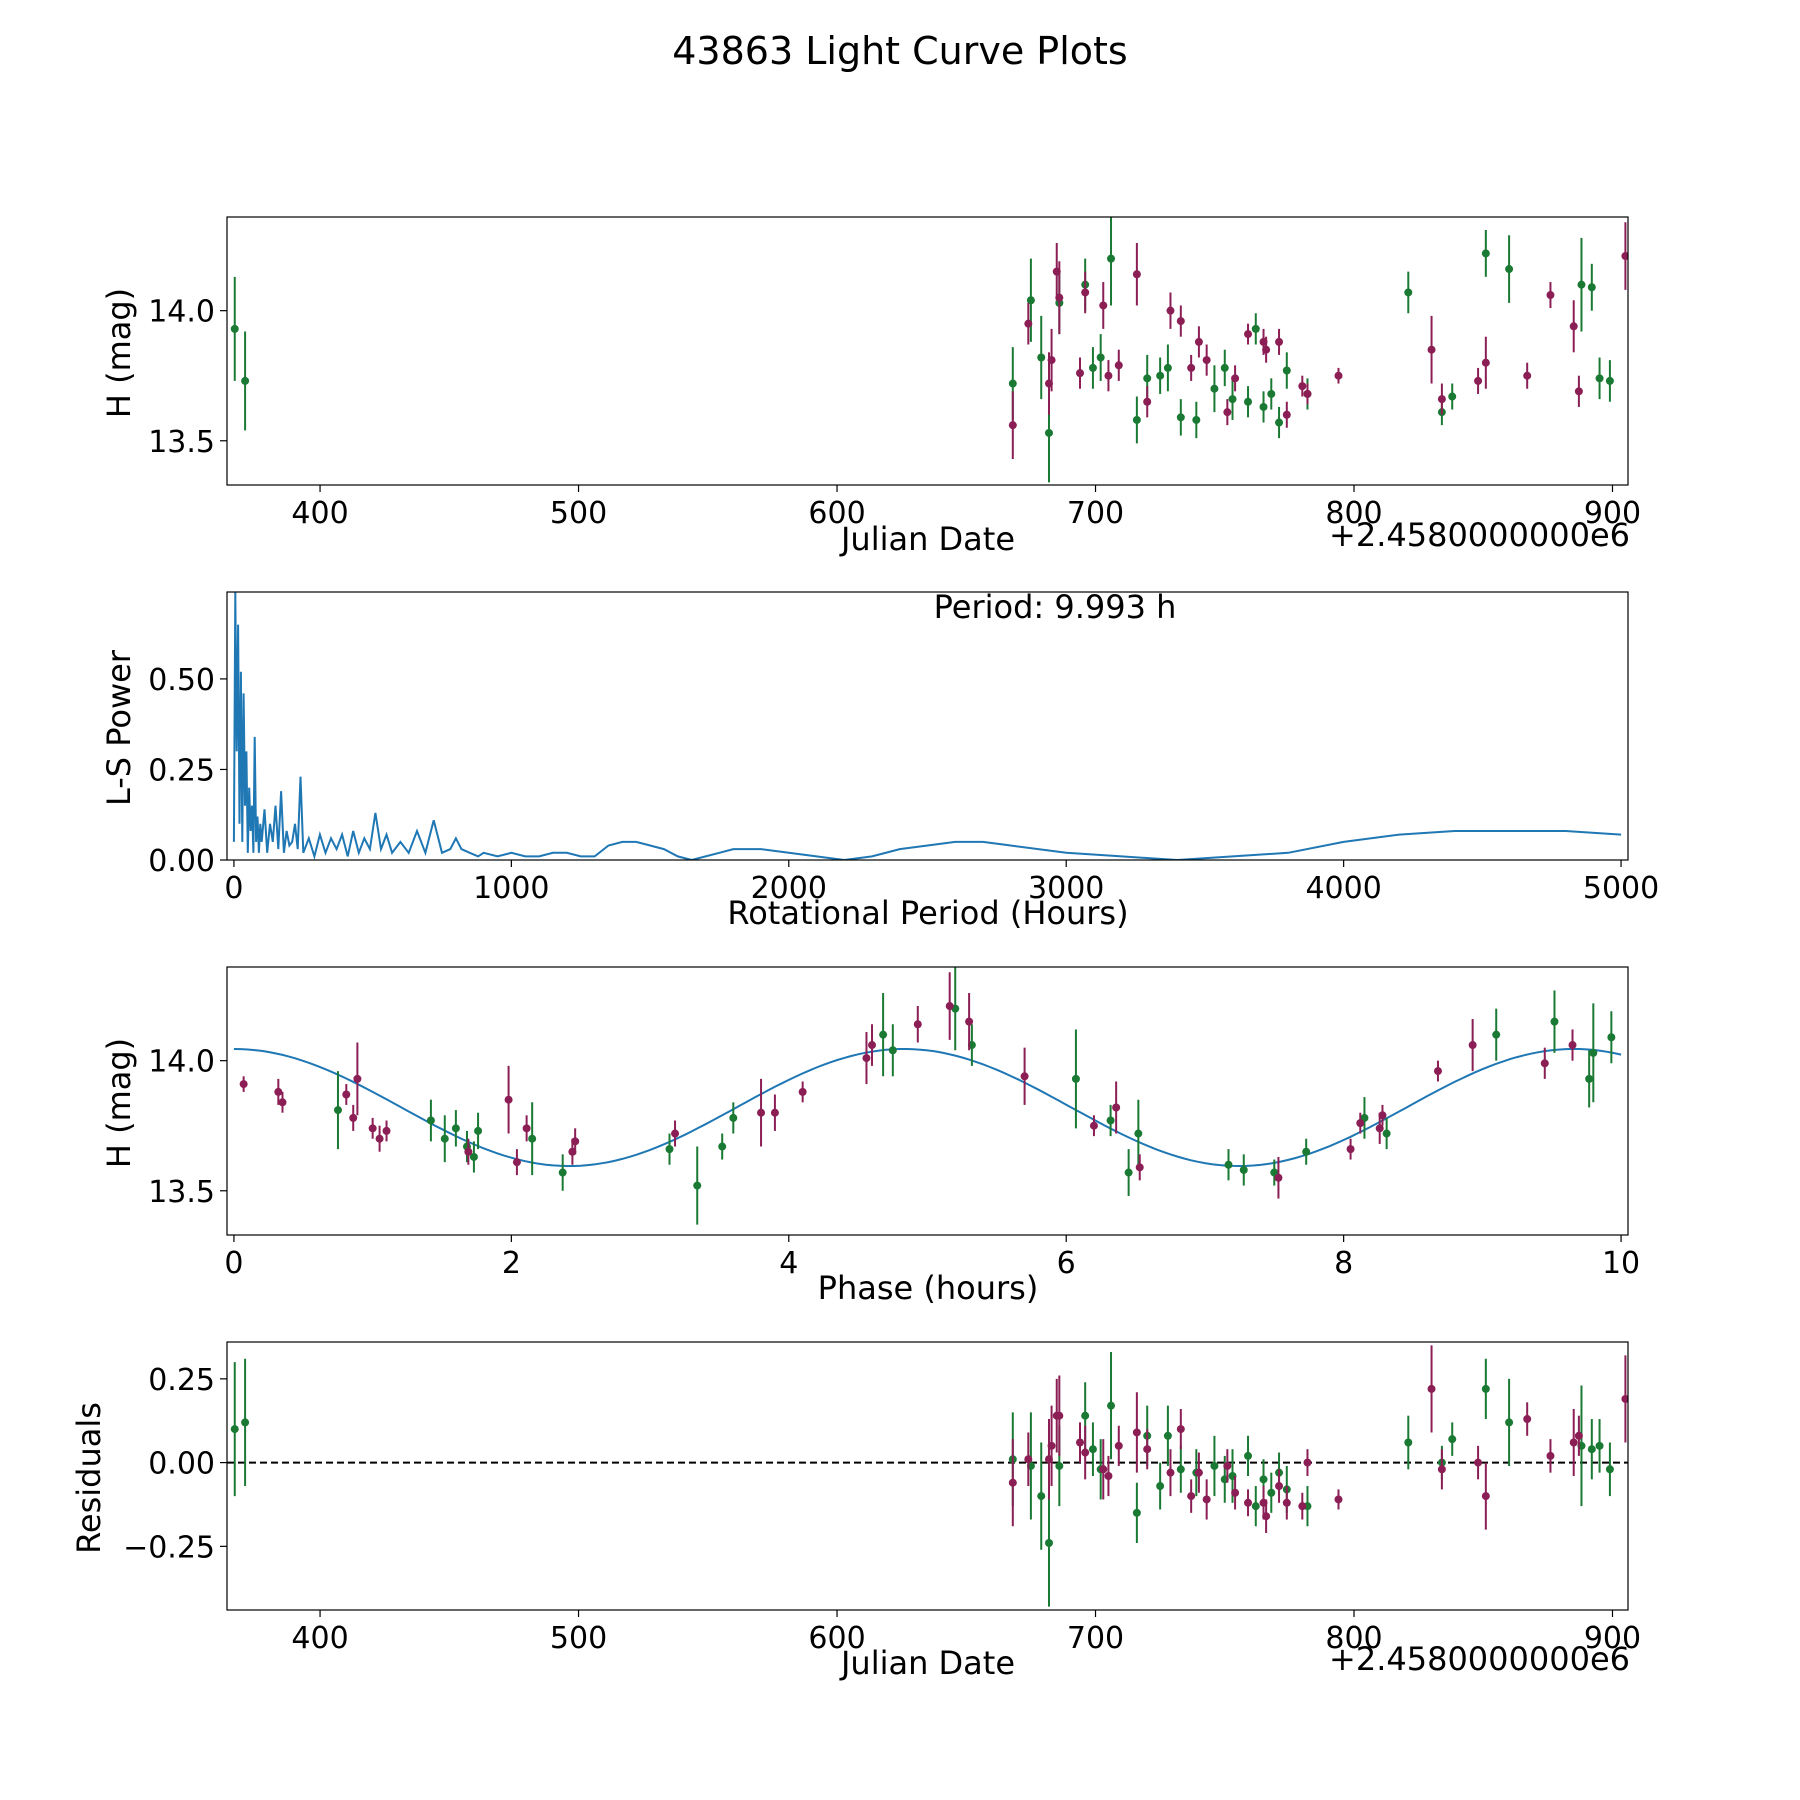  What do you see at coordinates (836, 513) in the screenshot?
I see `lightcurve-x-tick-label: 600` at bounding box center [836, 513].